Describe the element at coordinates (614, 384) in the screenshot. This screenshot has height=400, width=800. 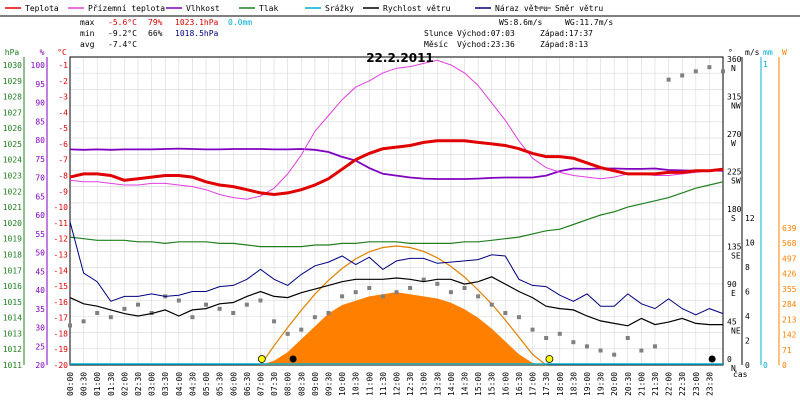
I see `x-tick-label: 20:00` at that location.